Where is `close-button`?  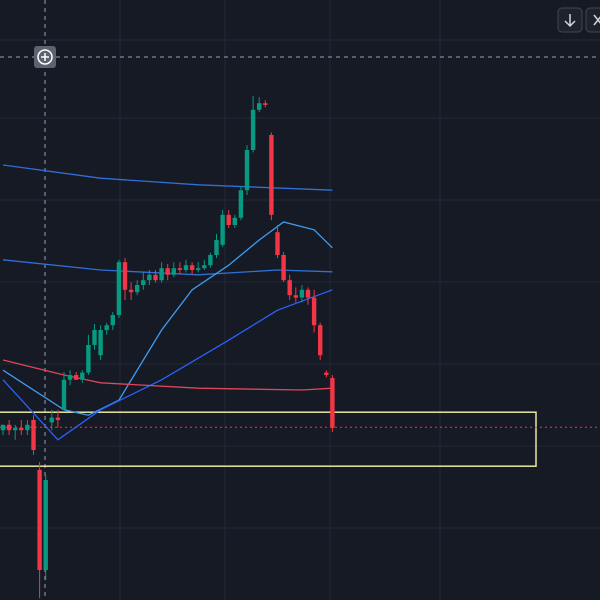
close-button is located at coordinates (592, 20).